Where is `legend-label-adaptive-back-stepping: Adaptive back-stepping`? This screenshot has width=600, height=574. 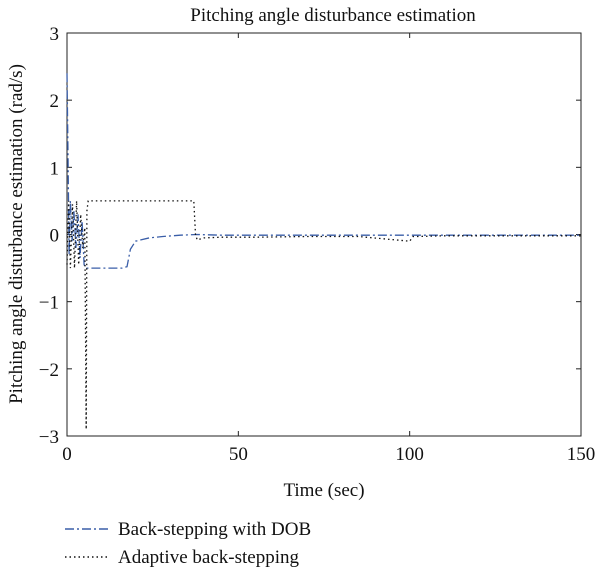
legend-label-adaptive-back-stepping: Adaptive back-stepping is located at coordinates (208, 557).